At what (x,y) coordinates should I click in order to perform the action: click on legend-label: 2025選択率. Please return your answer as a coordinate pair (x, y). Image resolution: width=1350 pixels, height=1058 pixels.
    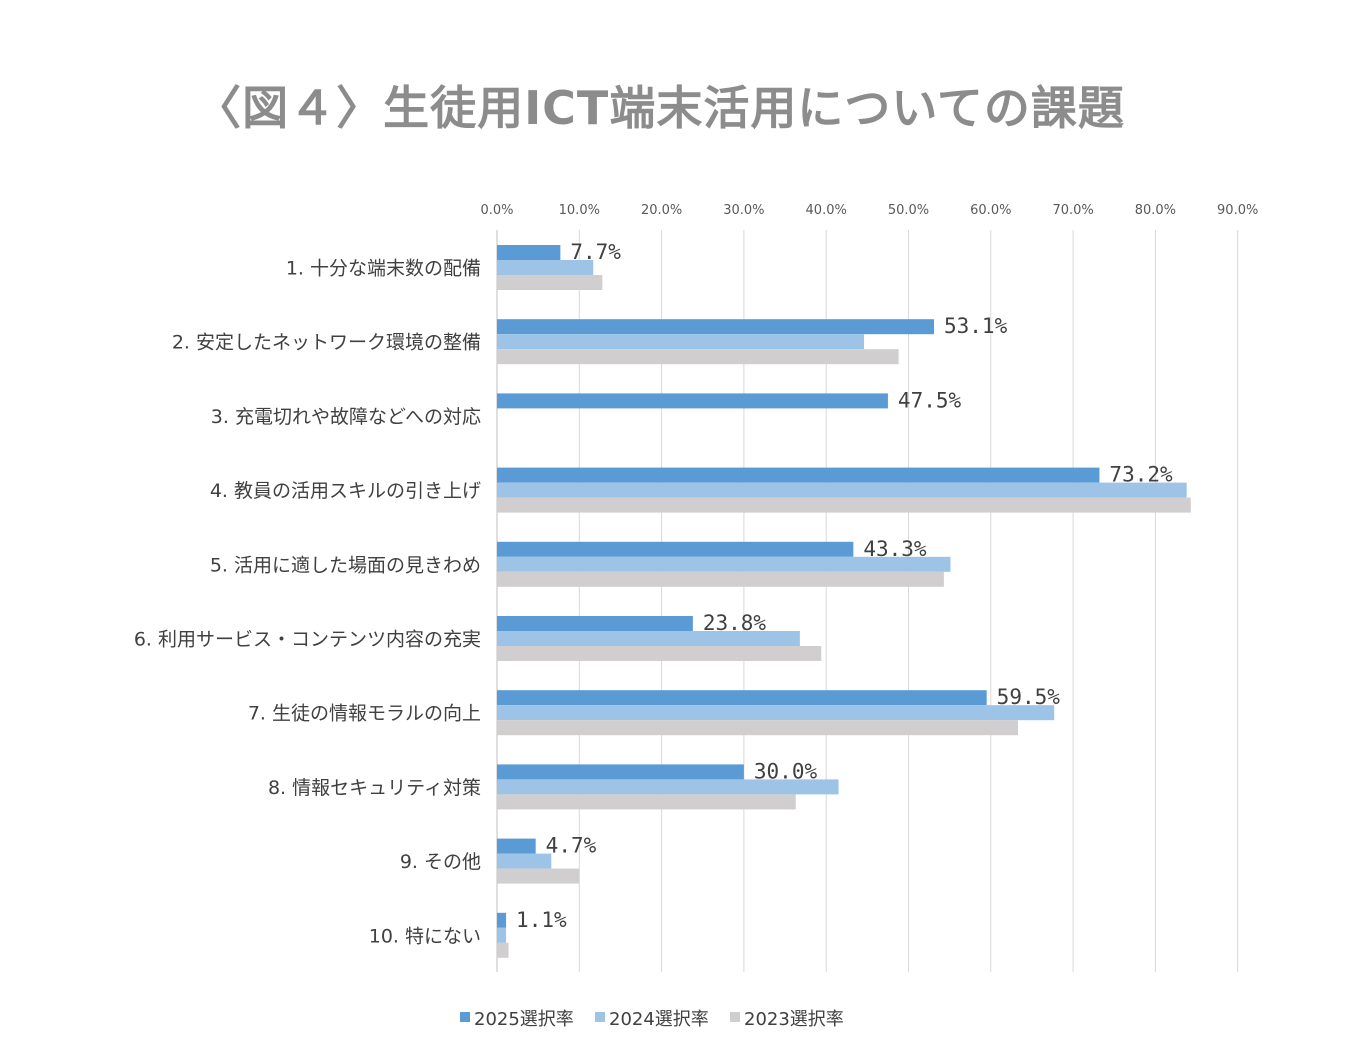
    Looking at the image, I should click on (524, 1019).